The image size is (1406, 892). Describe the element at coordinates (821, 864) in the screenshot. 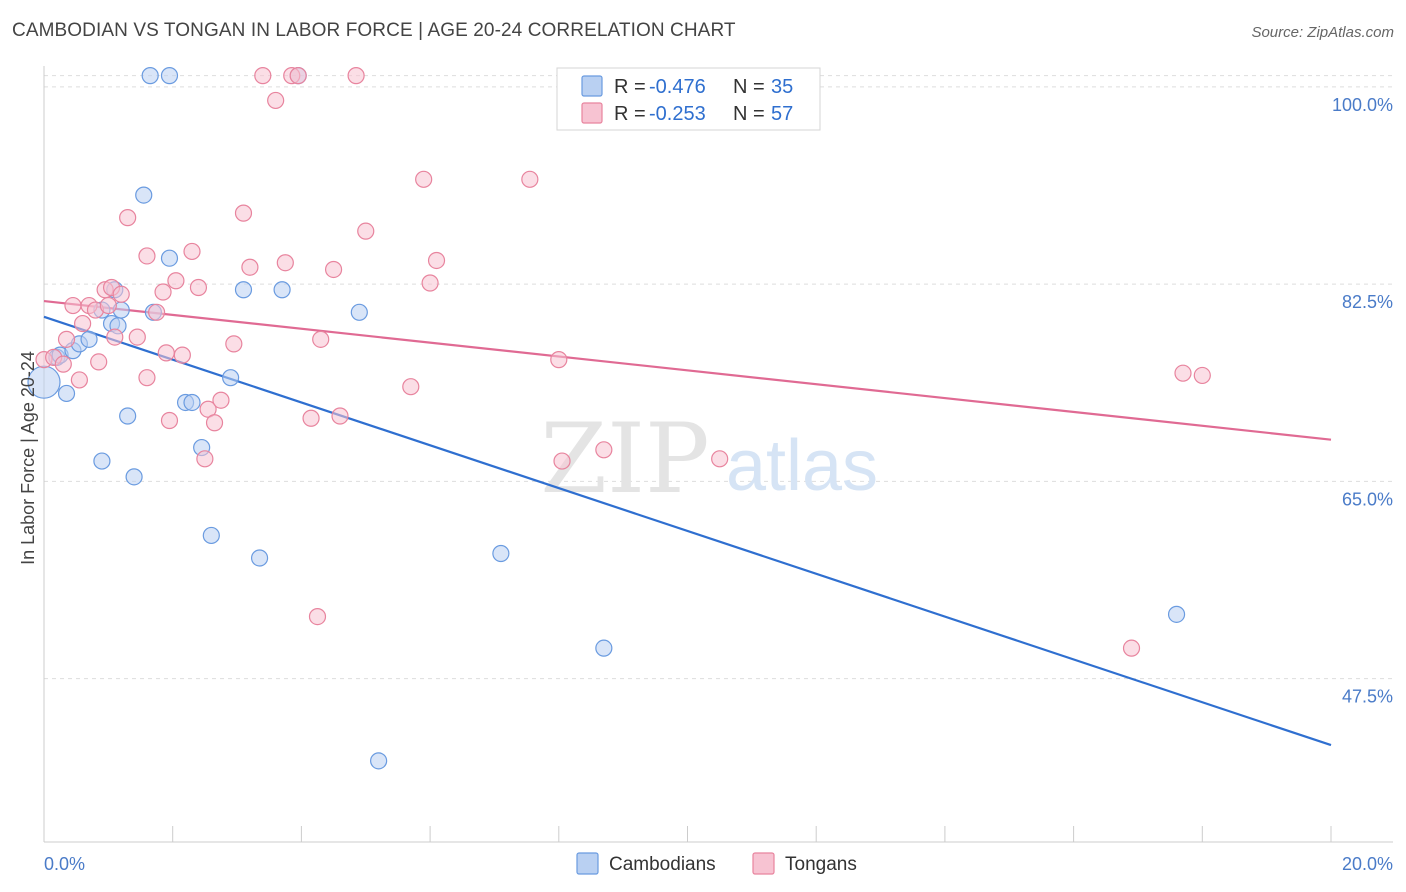

I see `legend-label-tongans: Tongans` at that location.